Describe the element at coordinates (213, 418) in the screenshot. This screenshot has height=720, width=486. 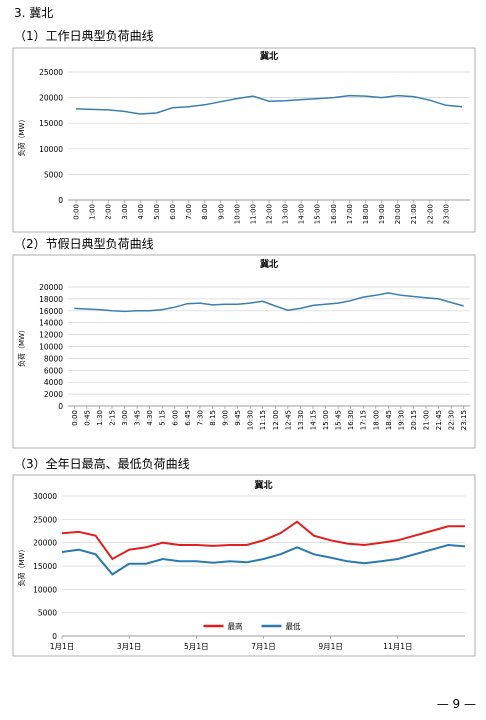
I see `x-tick-label: 8:15` at that location.